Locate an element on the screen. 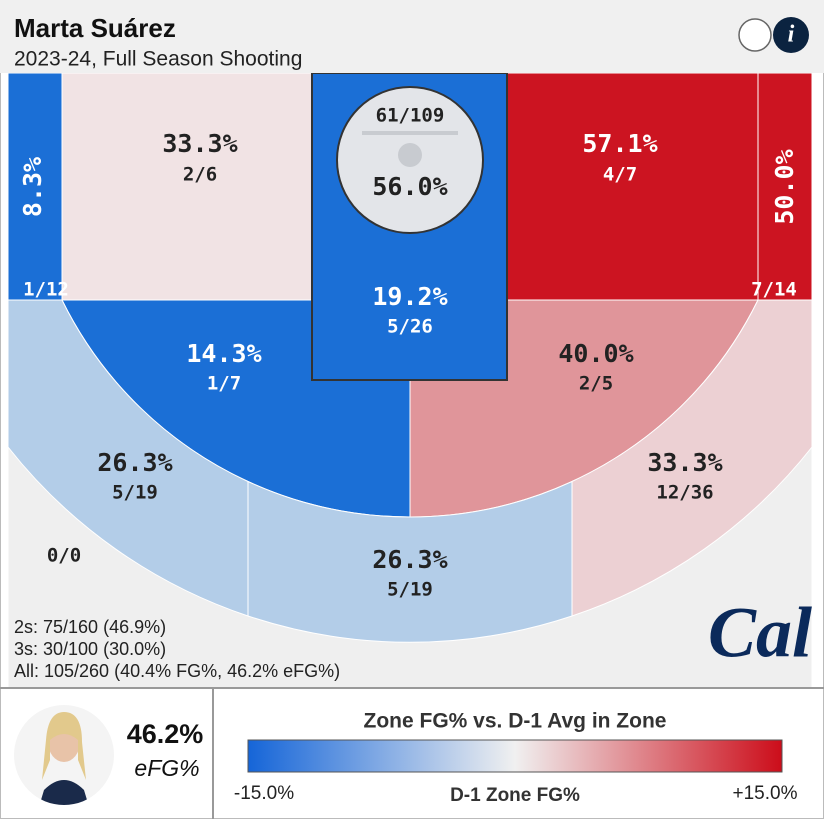 The height and width of the screenshot is (819, 824). zone-pct: 40.0% is located at coordinates (595, 353).